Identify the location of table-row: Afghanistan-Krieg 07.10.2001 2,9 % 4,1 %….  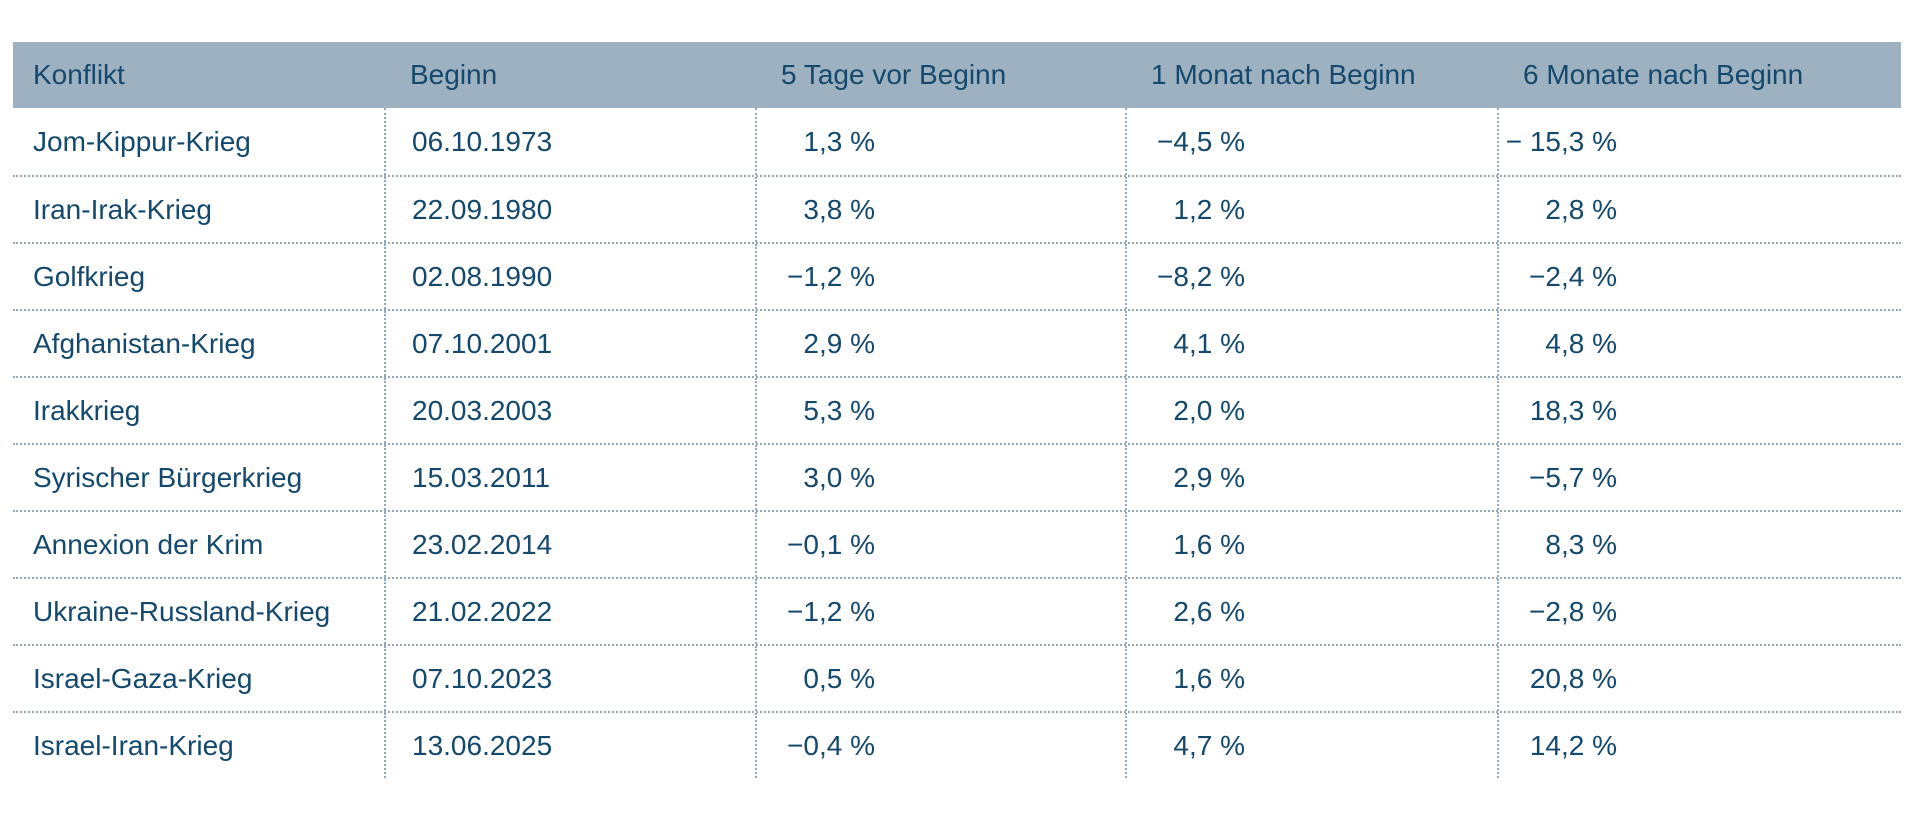
(957, 342).